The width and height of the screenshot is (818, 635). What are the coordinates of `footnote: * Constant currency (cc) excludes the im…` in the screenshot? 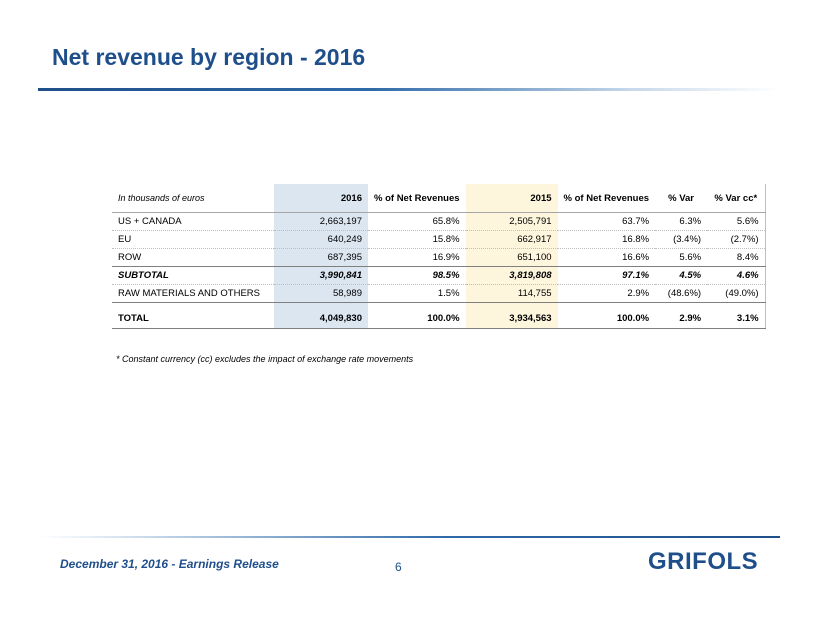 It's located at (265, 359).